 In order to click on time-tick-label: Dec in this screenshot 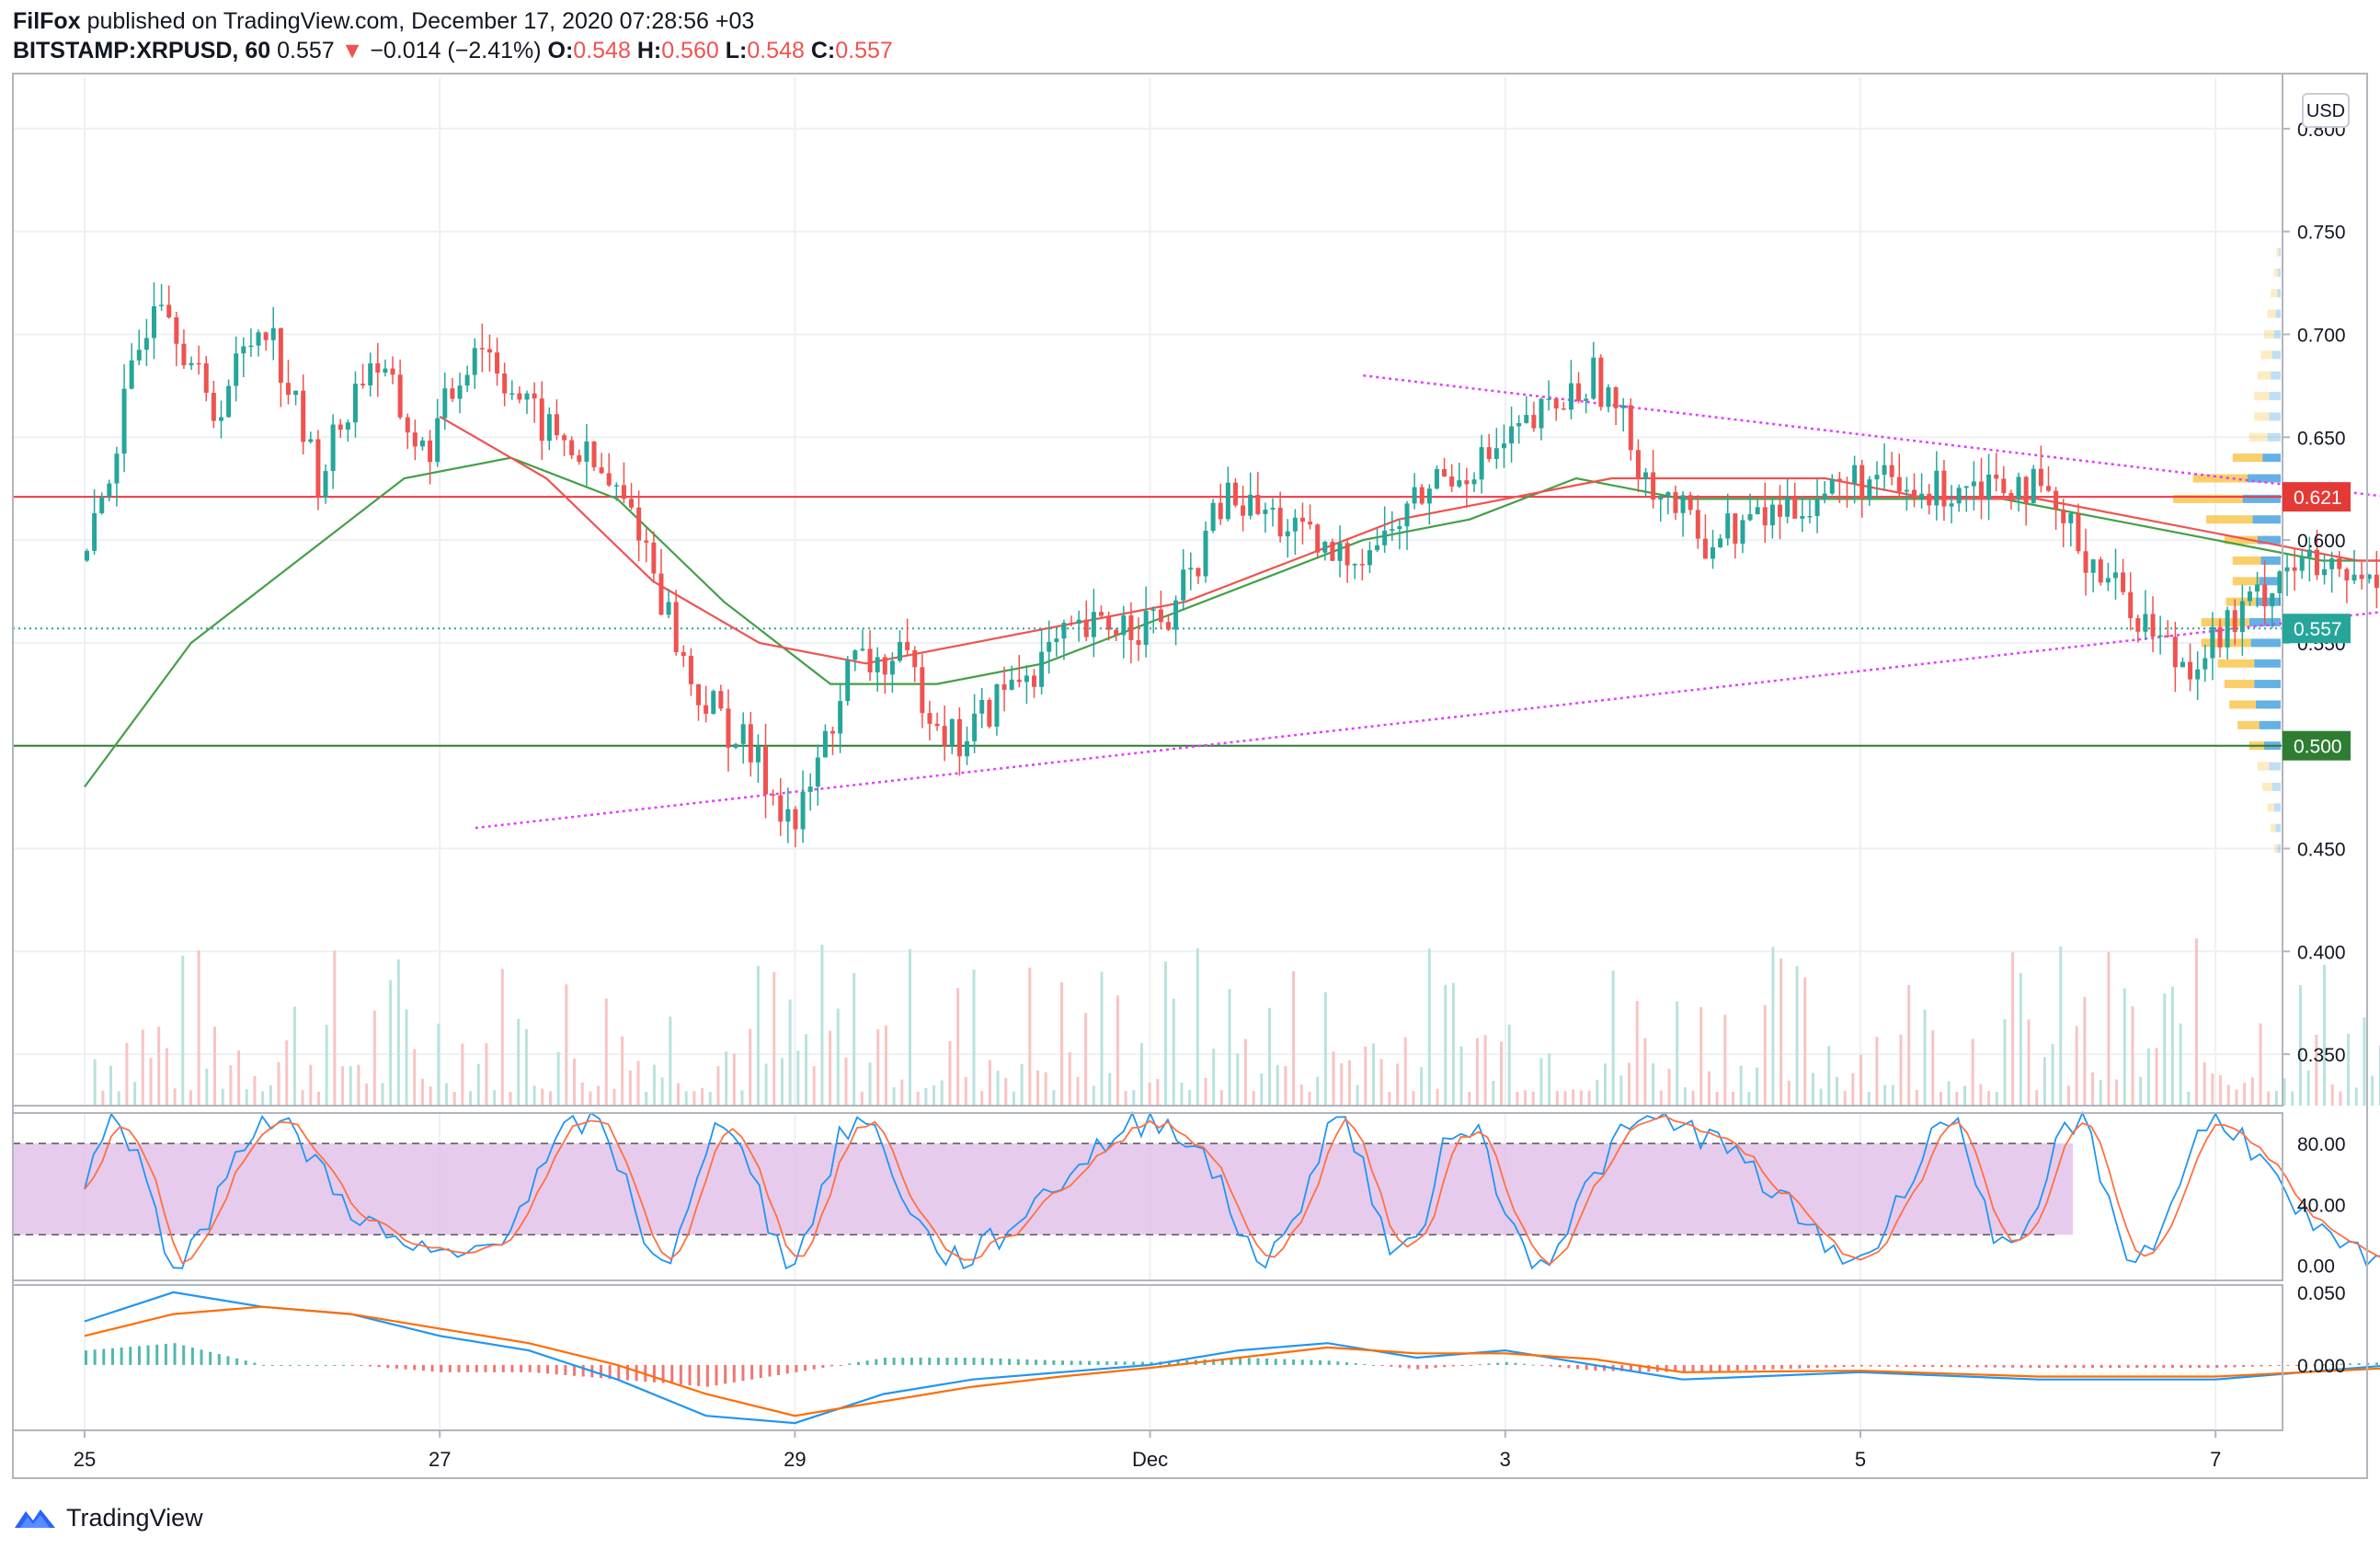, I will do `click(1150, 1460)`.